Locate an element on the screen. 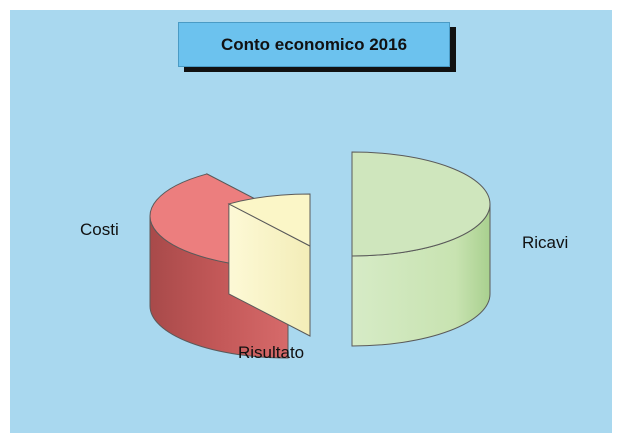 The height and width of the screenshot is (441, 622). slice-top-ricavi is located at coordinates (421, 204).